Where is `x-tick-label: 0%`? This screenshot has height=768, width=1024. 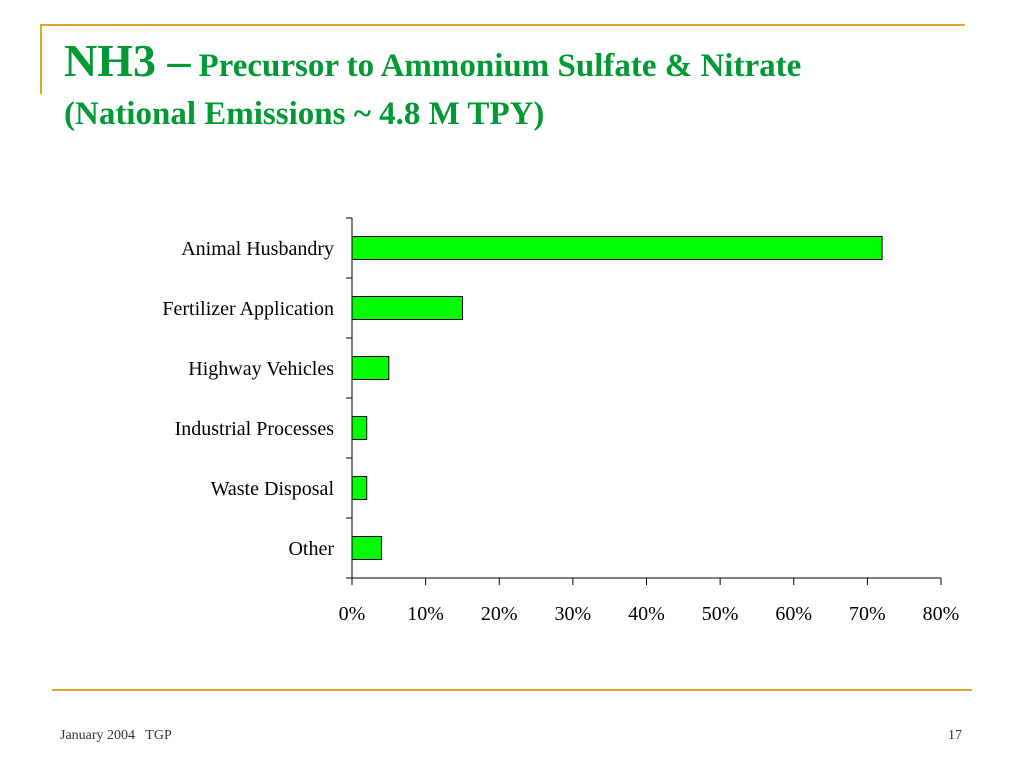 x-tick-label: 0% is located at coordinates (352, 614).